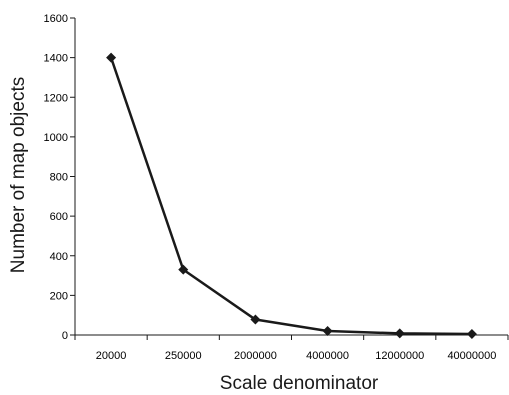 The image size is (509, 395). Describe the element at coordinates (471, 356) in the screenshot. I see `x-tick-label: 40000000` at that location.